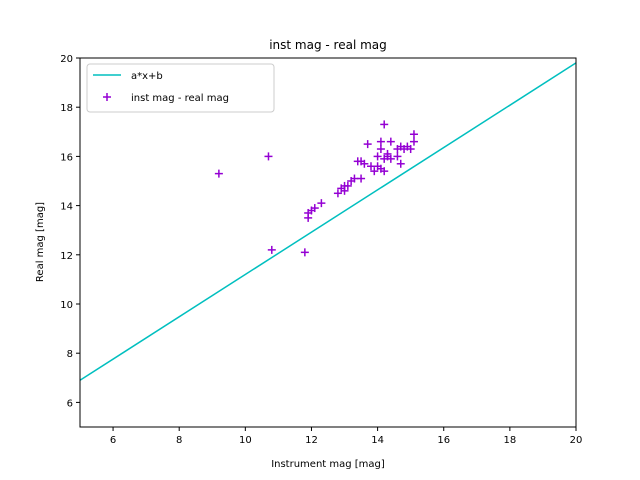 This screenshot has width=640, height=480. Describe the element at coordinates (113, 440) in the screenshot. I see `x-tick-label: 6` at that location.